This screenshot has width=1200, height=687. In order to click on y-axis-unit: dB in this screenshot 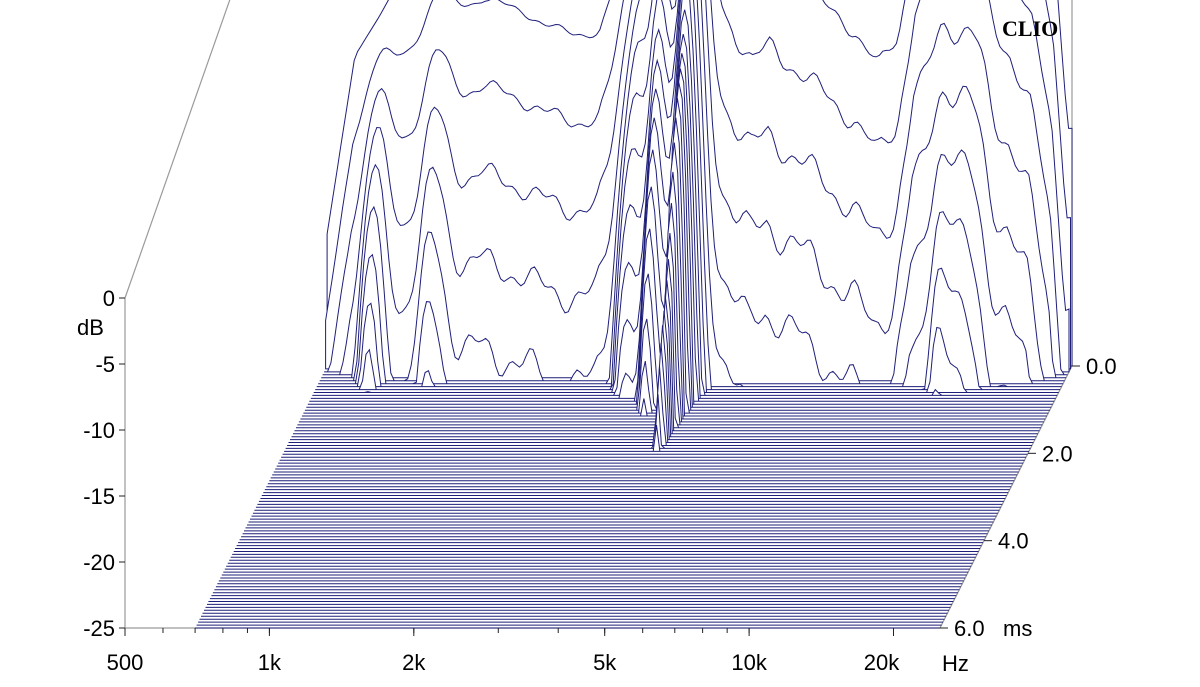, I will do `click(90, 327)`.